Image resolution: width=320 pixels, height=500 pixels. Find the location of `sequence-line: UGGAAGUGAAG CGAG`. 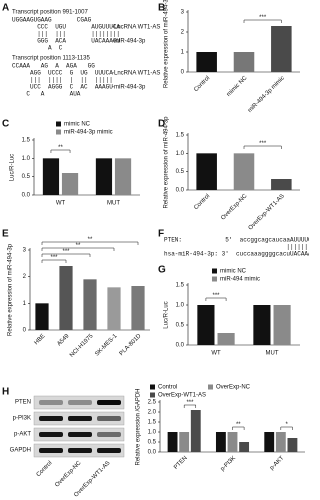

sequence-line: UGGAAGUGAAG CGAG is located at coordinates (52, 20).